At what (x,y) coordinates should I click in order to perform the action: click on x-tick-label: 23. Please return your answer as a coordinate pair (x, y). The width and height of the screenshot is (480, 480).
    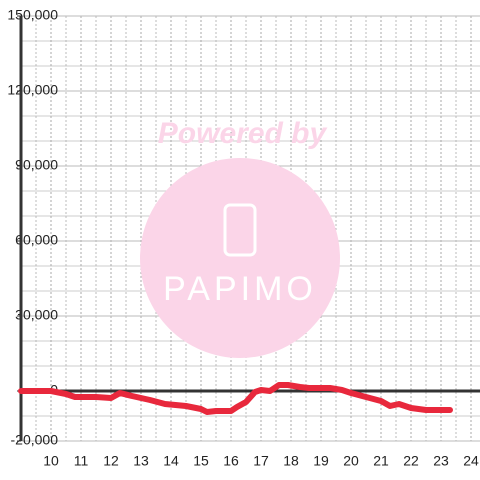
    Looking at the image, I should click on (441, 461).